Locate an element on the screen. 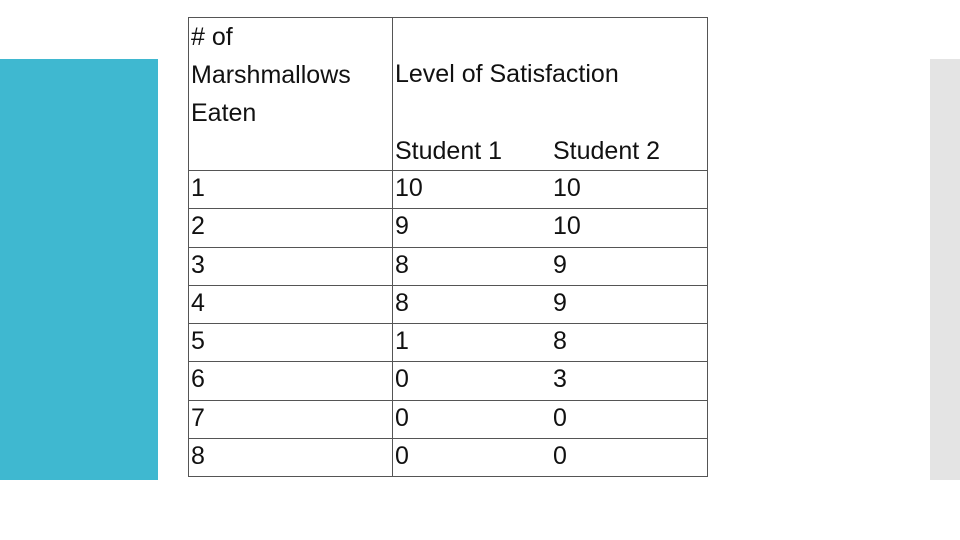  header-cell: # of Marshmallows Eaten is located at coordinates (271, 75).